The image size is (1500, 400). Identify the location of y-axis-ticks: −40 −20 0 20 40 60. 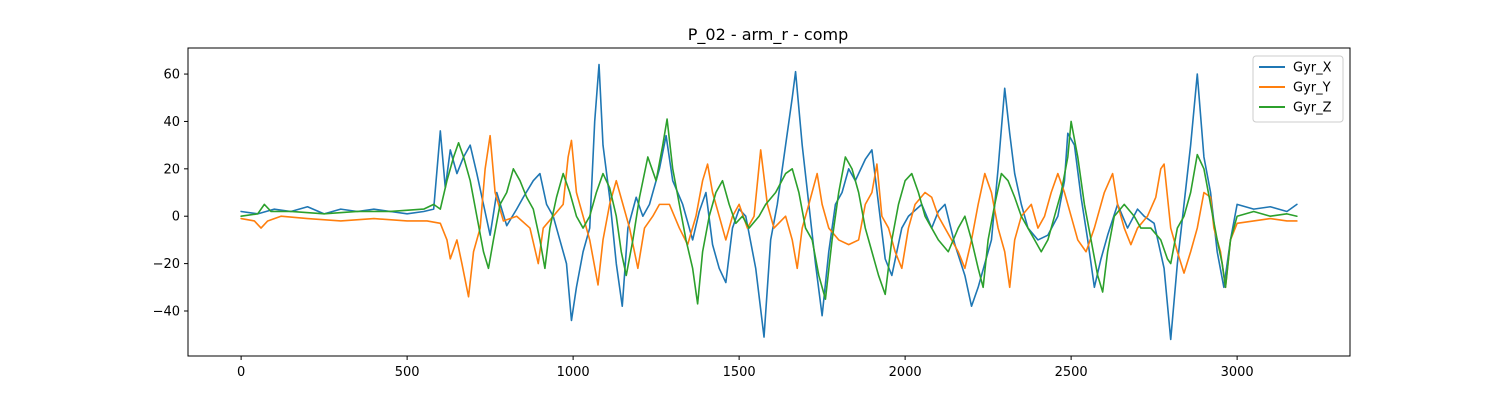
(170, 193).